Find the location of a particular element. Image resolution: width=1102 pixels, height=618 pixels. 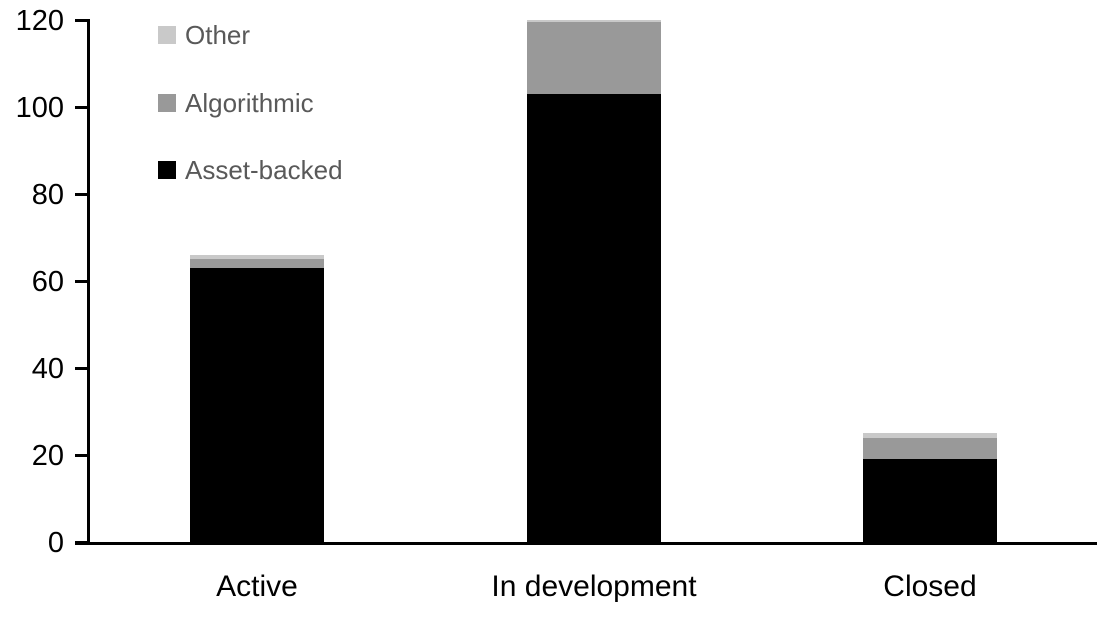

x-category-label-active: Active is located at coordinates (257, 586).